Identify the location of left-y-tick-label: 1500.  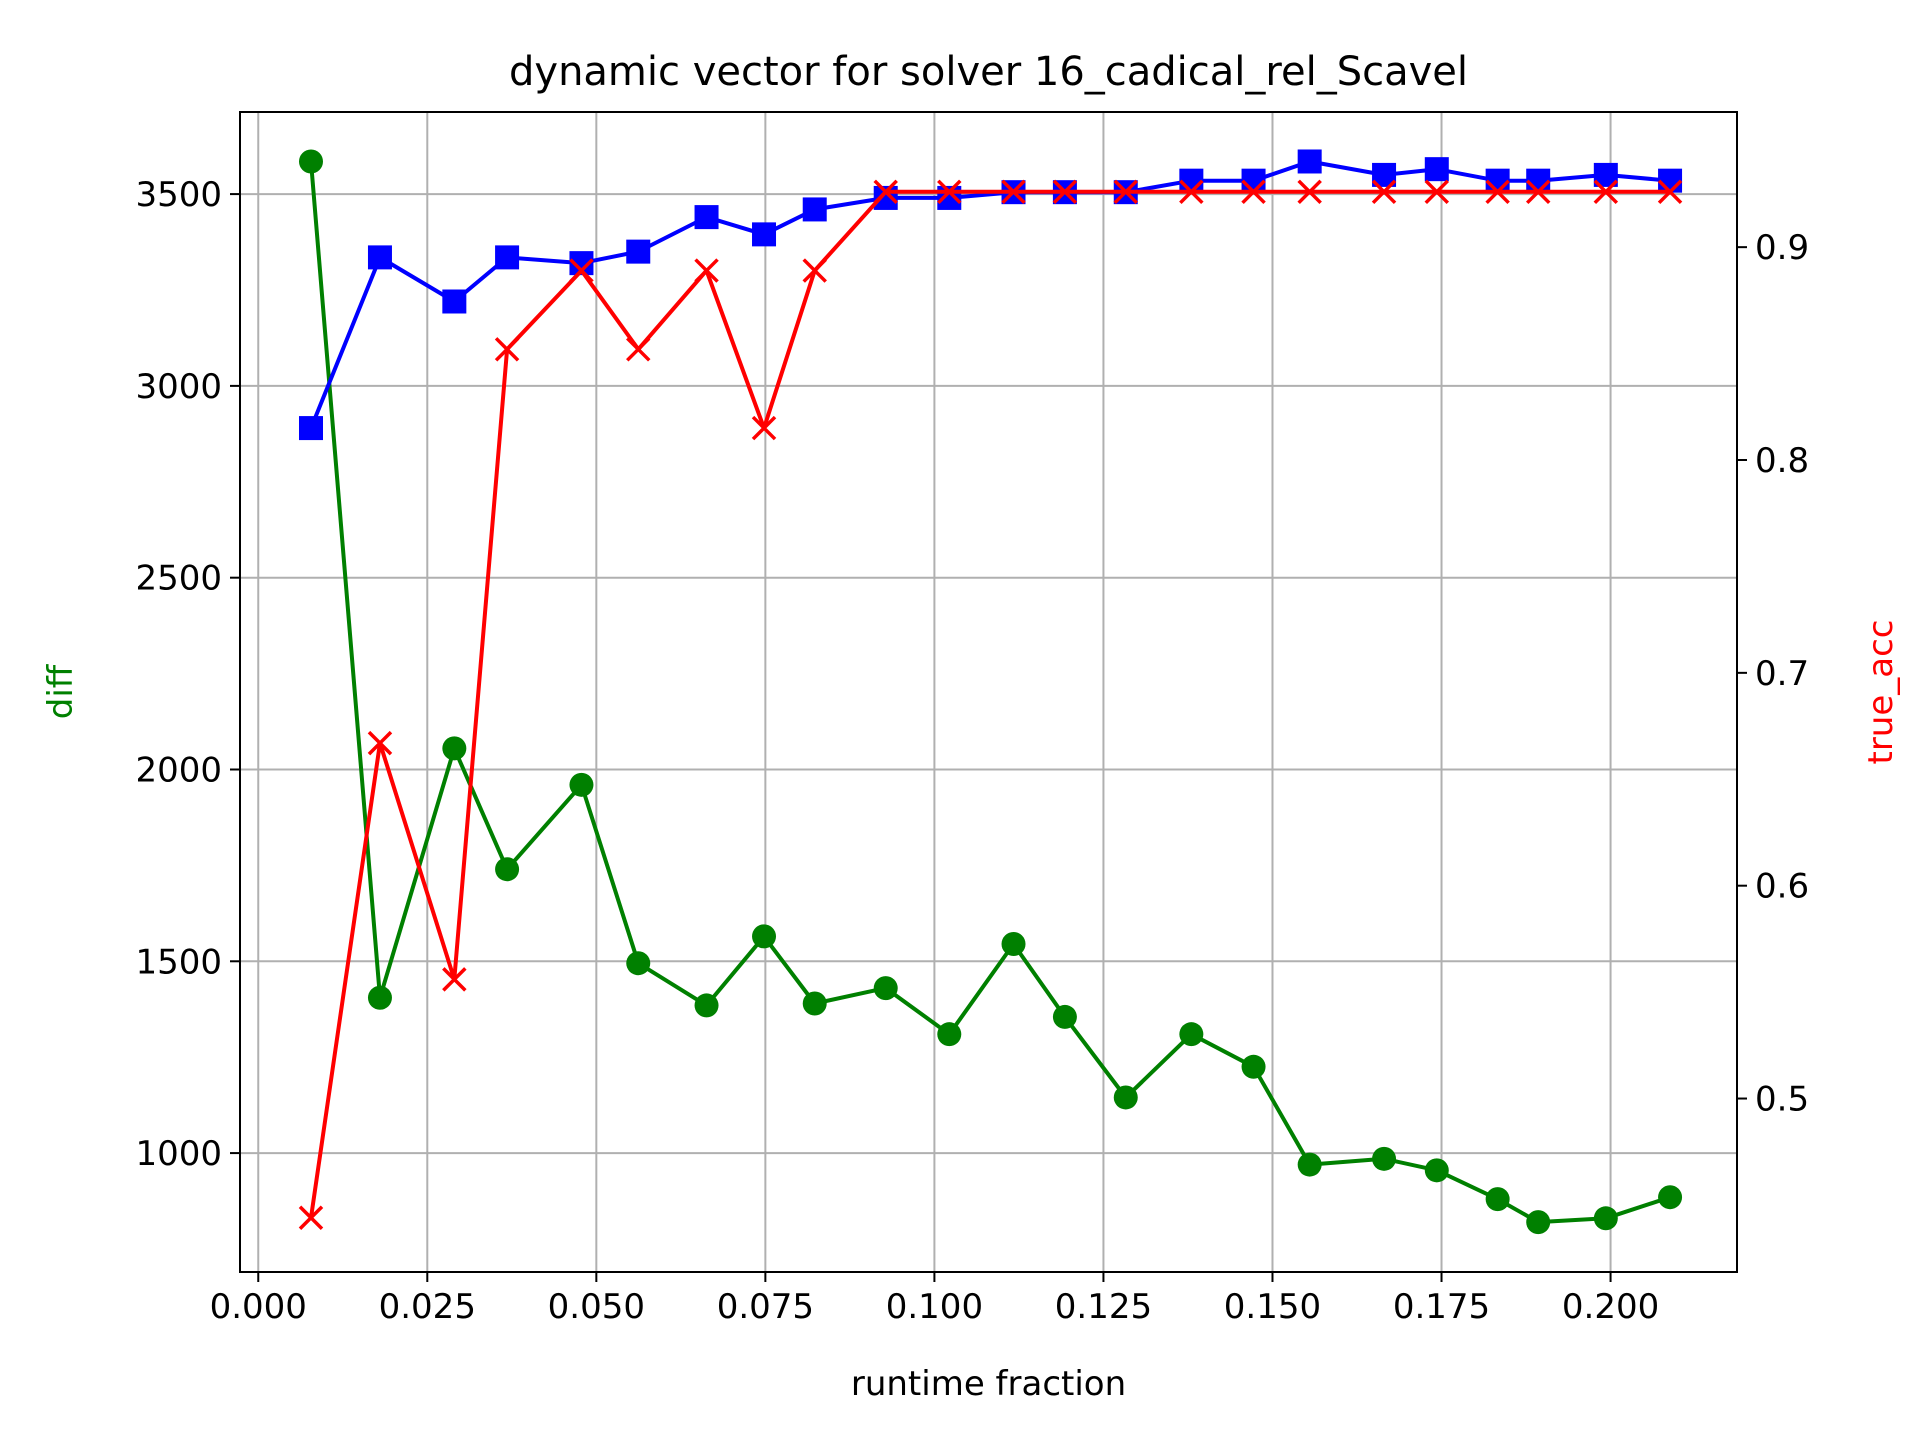
(178, 962).